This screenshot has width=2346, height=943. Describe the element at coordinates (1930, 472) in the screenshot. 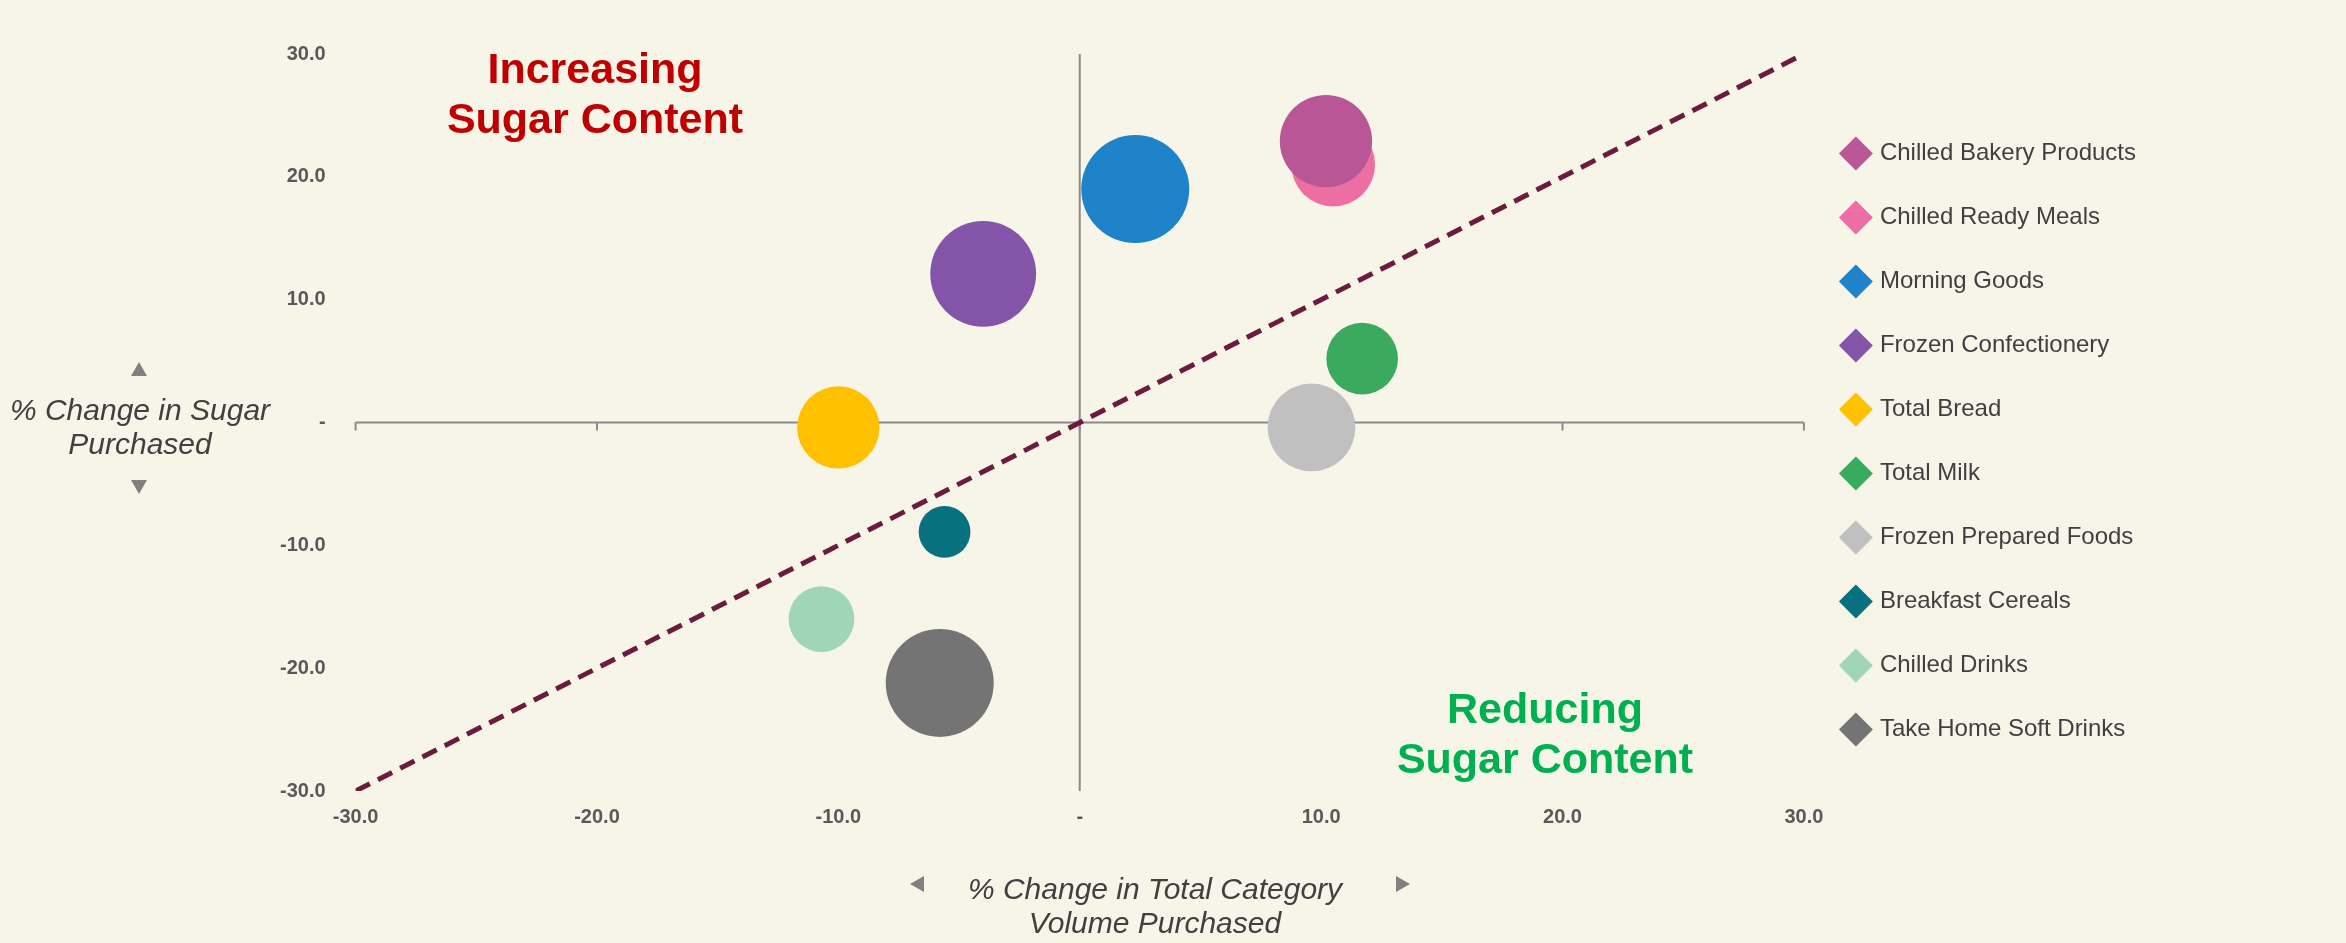

I see `legend-label: Total Milk` at that location.